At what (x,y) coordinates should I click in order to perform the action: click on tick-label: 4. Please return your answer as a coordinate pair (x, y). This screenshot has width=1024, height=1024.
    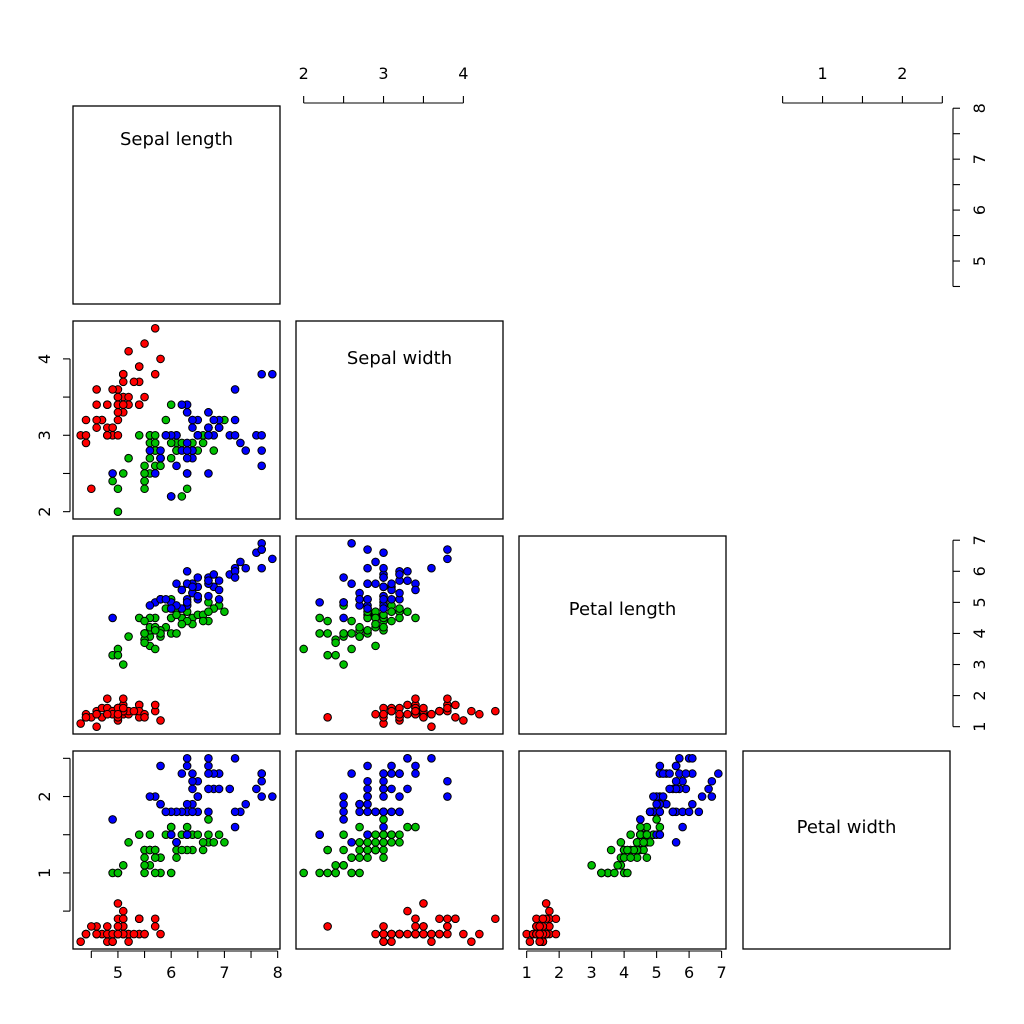
    Looking at the image, I should click on (44, 359).